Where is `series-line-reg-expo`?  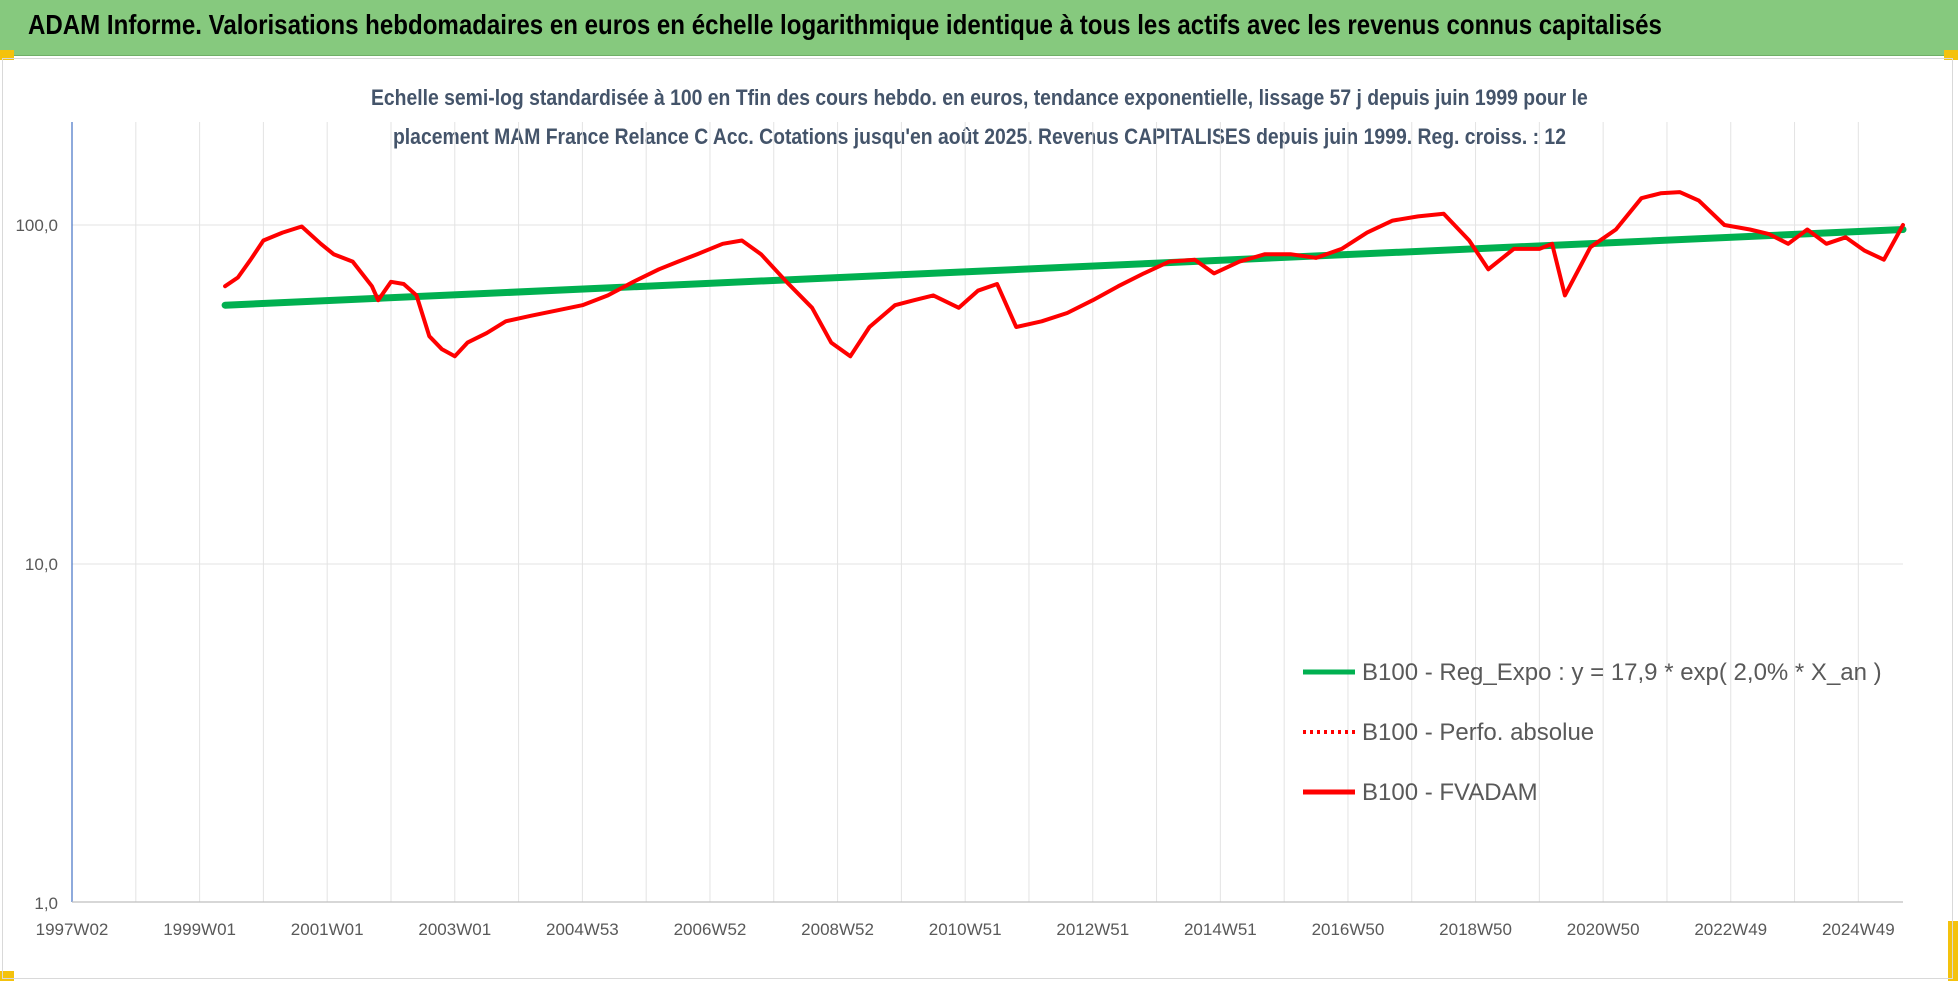 series-line-reg-expo is located at coordinates (1064, 267).